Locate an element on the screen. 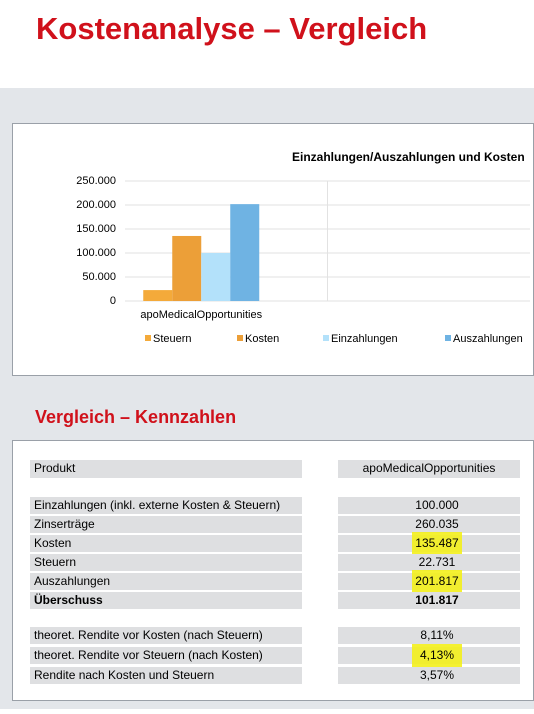 Image resolution: width=534 pixels, height=714 pixels. y-tick-label: 100.000 is located at coordinates (96, 253).